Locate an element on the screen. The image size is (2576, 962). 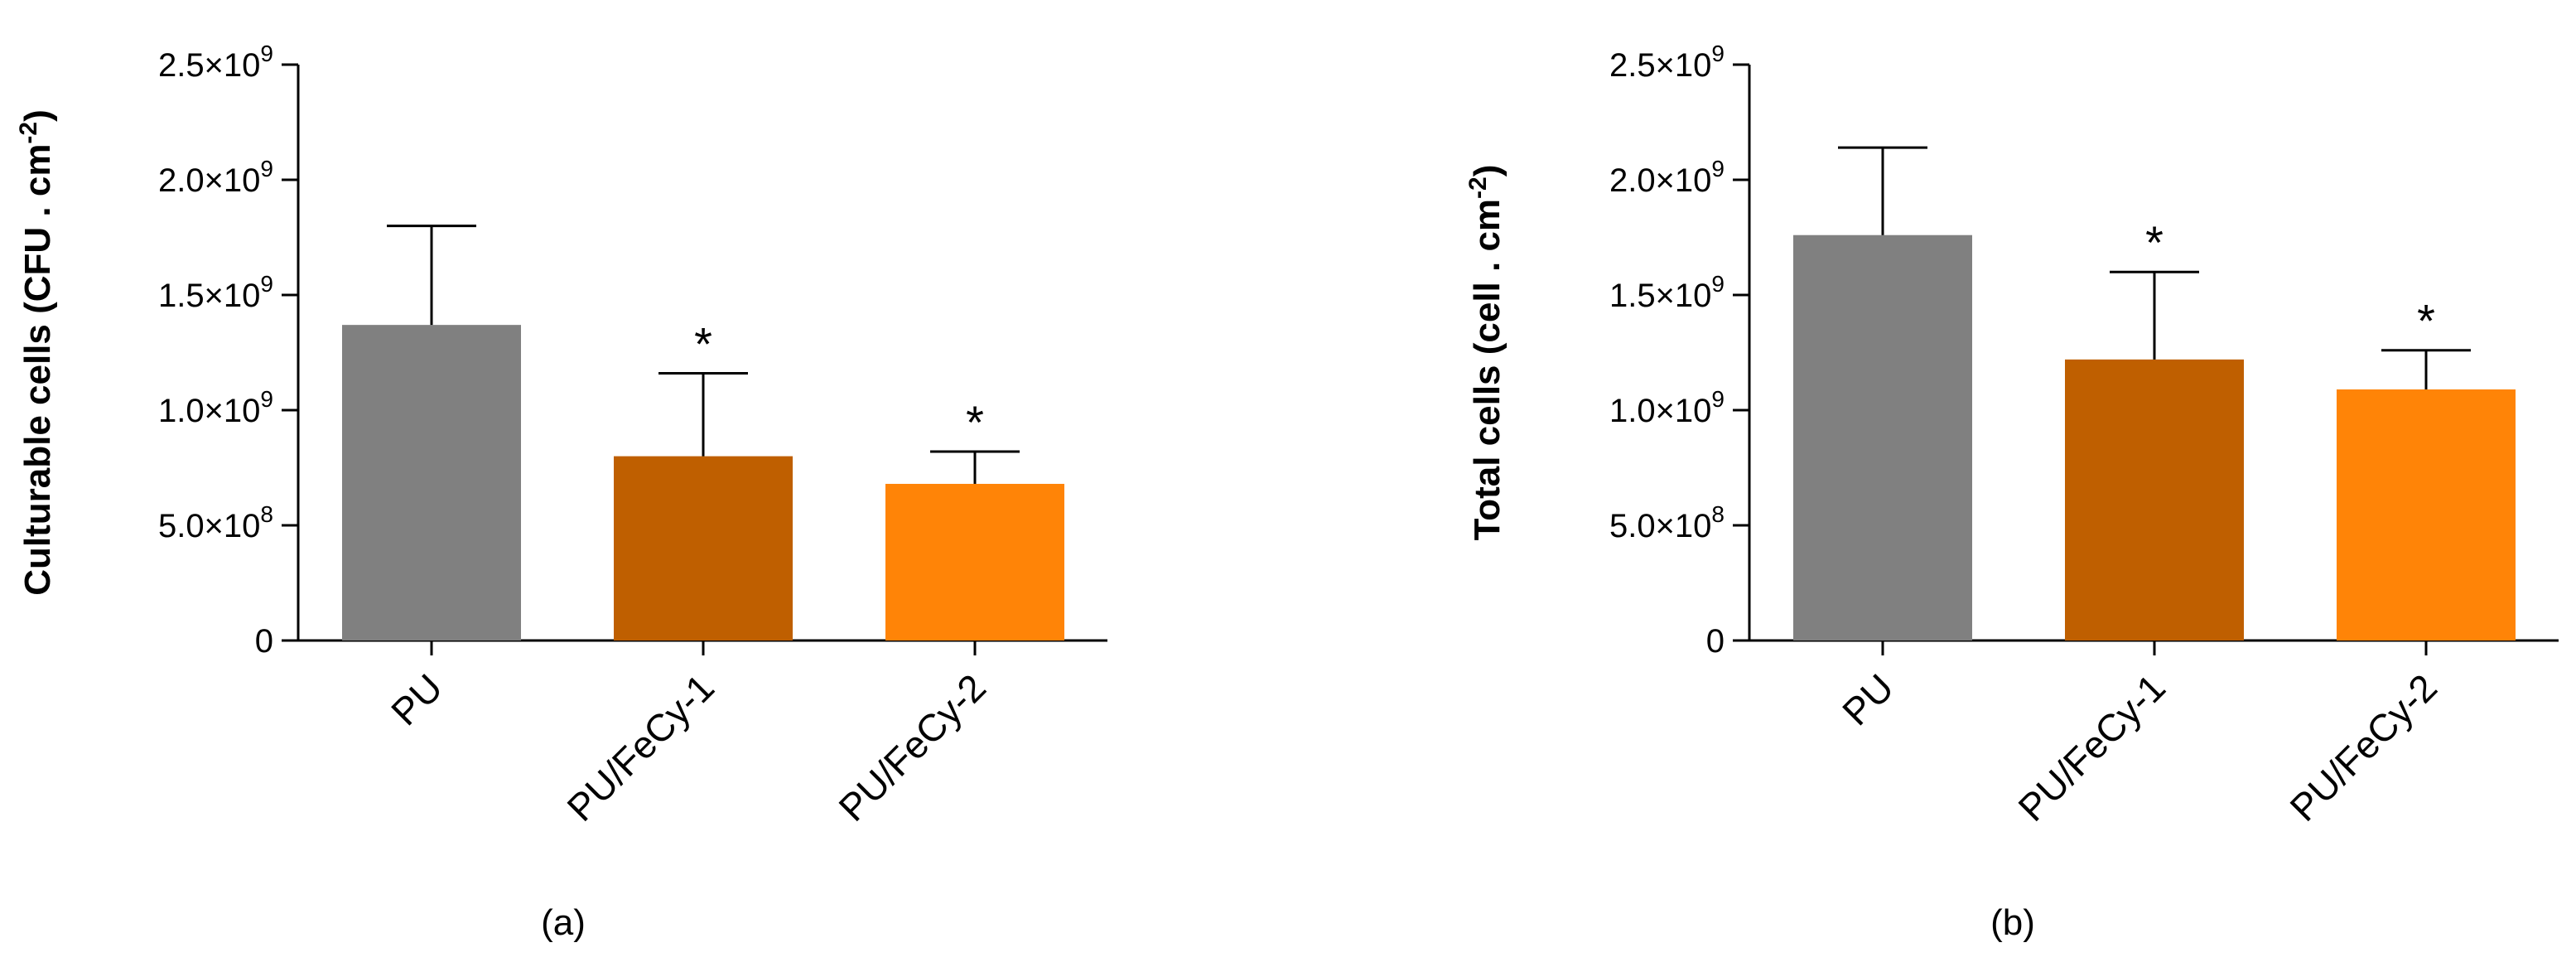
y-axis-title: Culturable cells (CFU . cm-2) is located at coordinates (37, 352).